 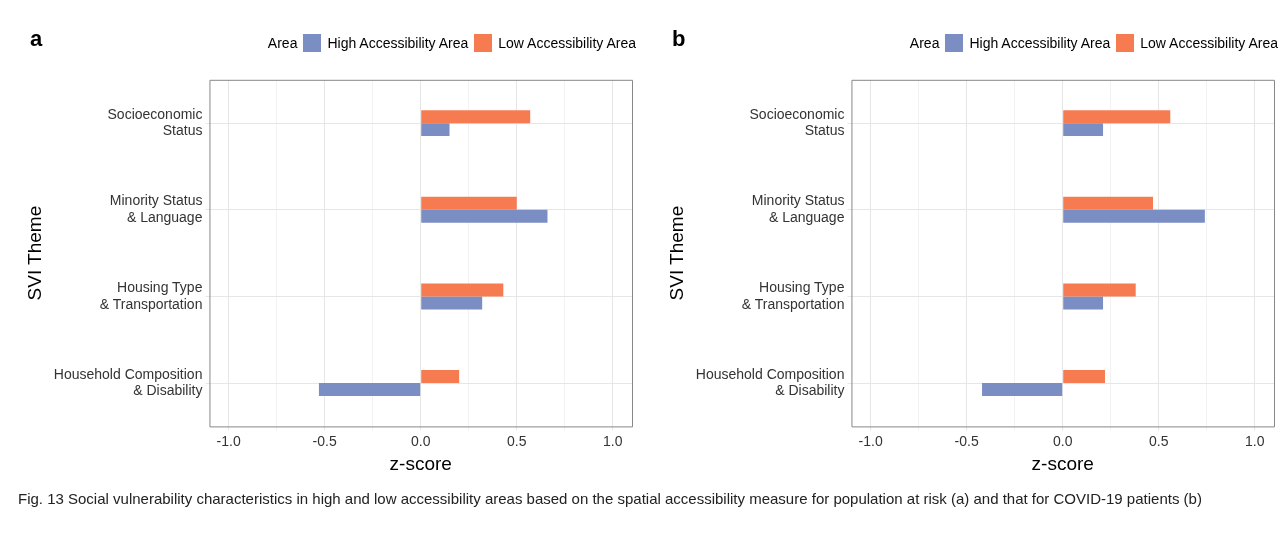 I want to click on caption: Fig. 13 Social vulnerability characteristics in high and low accessibility areas based on the spatial accessibility measure for population at risk (a) and that for COVID-19 patients (b), so click(x=610, y=499).